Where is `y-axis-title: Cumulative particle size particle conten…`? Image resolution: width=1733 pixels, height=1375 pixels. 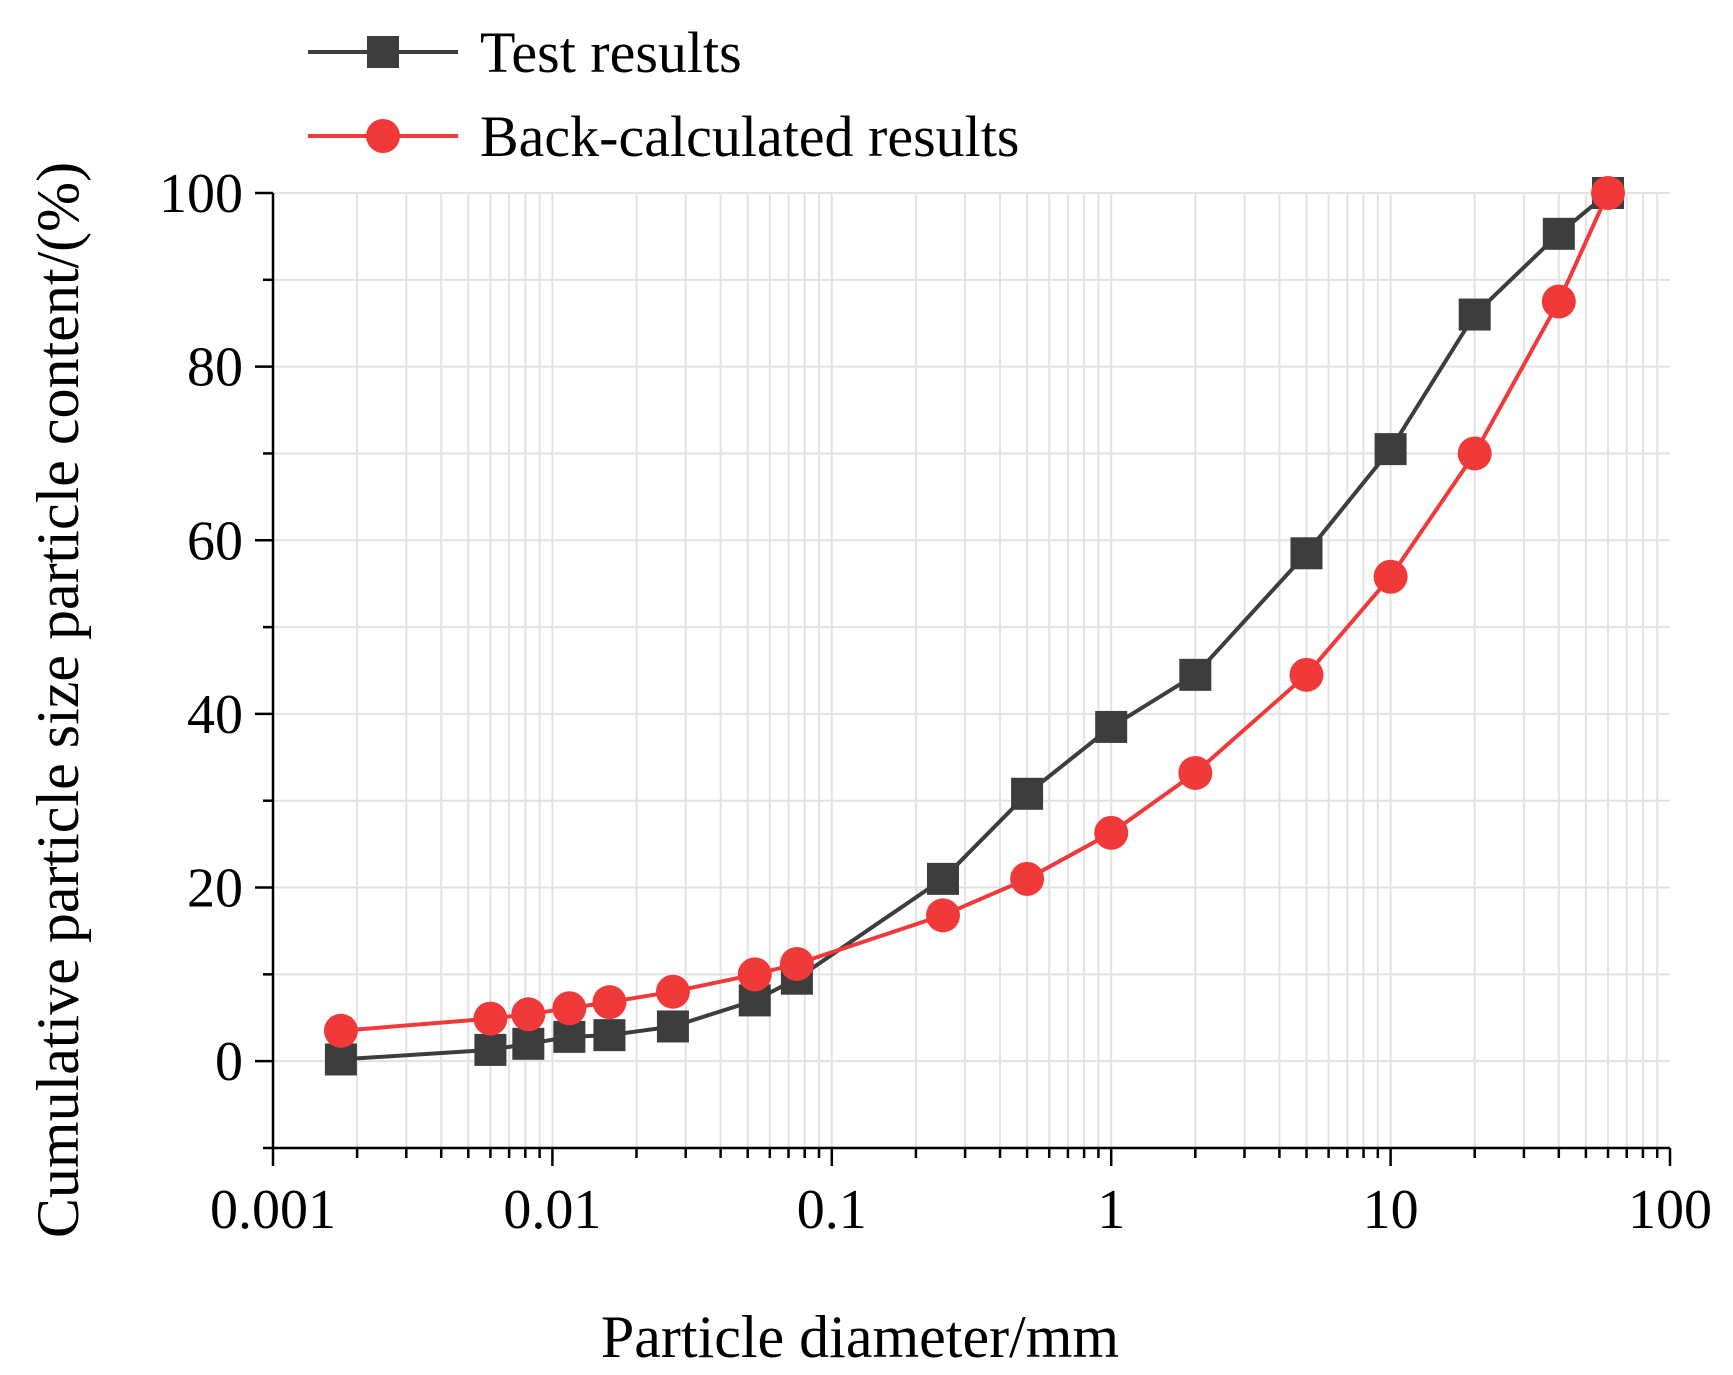 y-axis-title: Cumulative particle size particle conten… is located at coordinates (58, 700).